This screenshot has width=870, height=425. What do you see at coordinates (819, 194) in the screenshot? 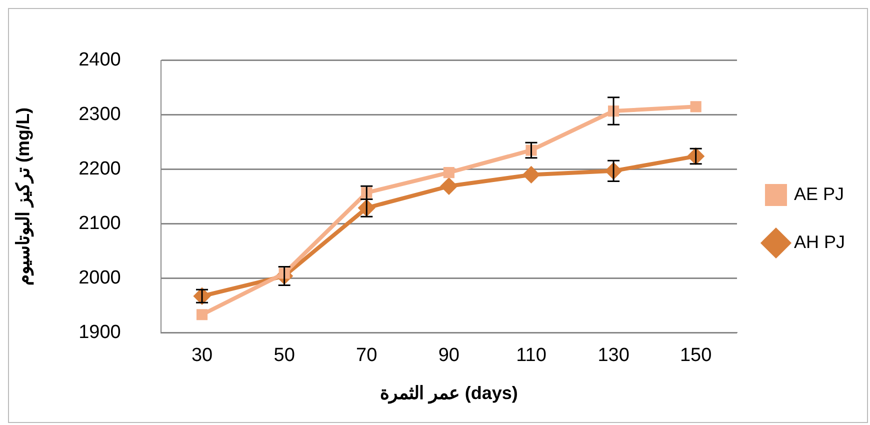
I see `legend-label: AE PJ` at bounding box center [819, 194].